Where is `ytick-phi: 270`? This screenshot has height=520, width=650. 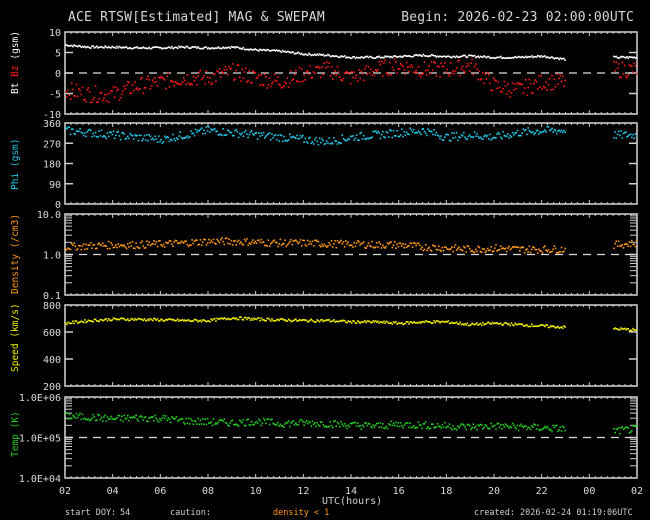 ytick-phi: 270 is located at coordinates (52, 144).